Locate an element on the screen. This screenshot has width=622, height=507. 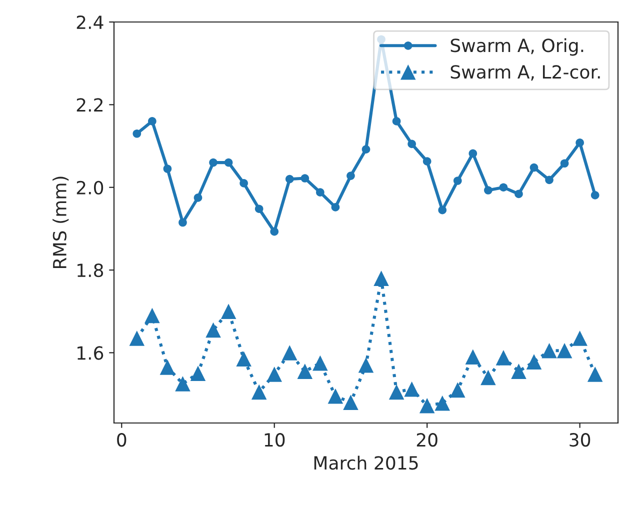
y-tick-label: 2.4 is located at coordinates (90, 22).